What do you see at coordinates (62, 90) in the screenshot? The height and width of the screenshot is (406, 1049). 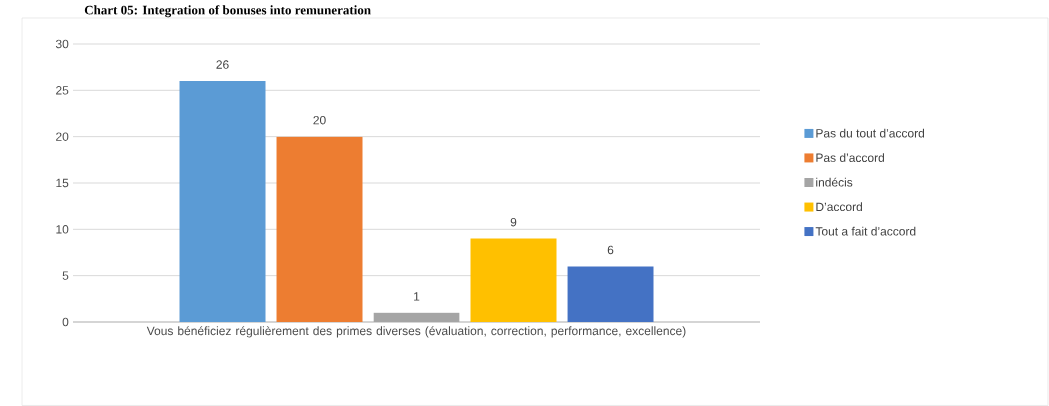 I see `y-tick-label: 25` at bounding box center [62, 90].